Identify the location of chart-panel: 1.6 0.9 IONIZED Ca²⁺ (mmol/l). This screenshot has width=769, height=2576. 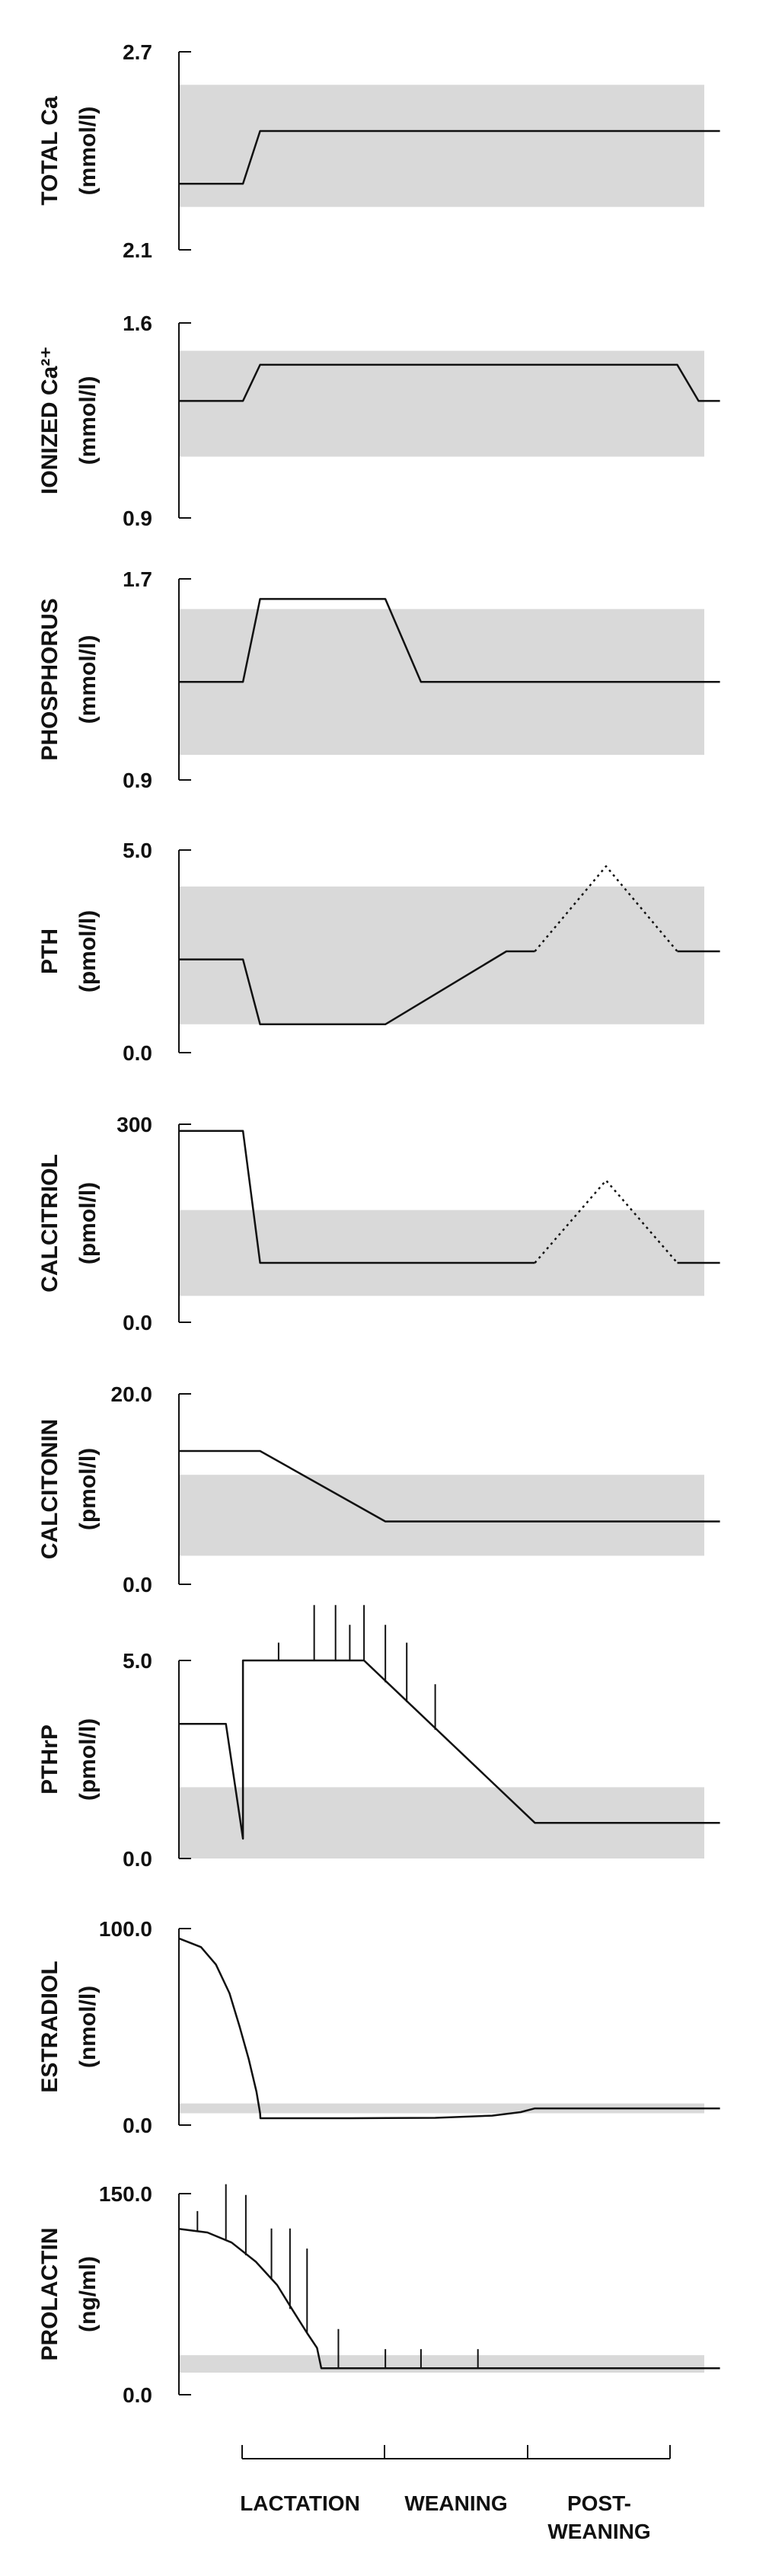
(378, 421).